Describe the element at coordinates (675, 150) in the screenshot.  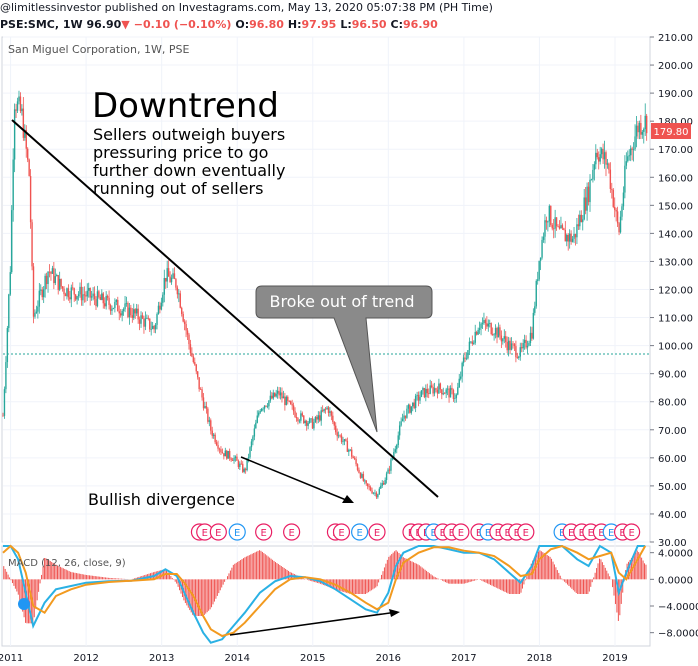
I see `y-tick-label: 170.00` at that location.